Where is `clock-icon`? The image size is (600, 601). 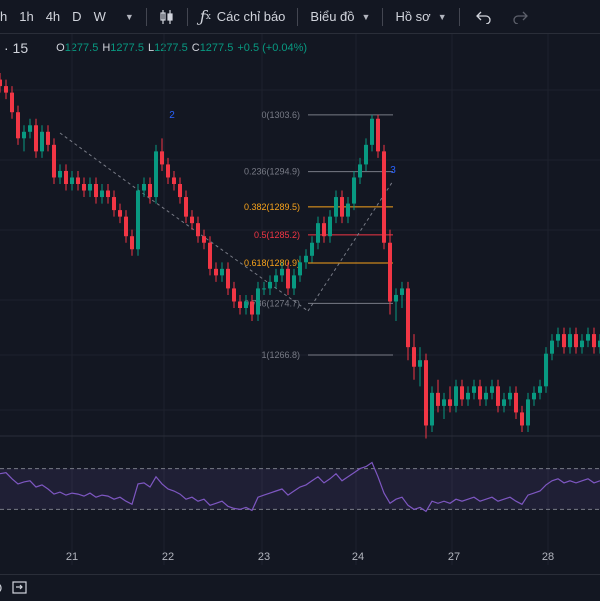 clock-icon is located at coordinates (3, 588).